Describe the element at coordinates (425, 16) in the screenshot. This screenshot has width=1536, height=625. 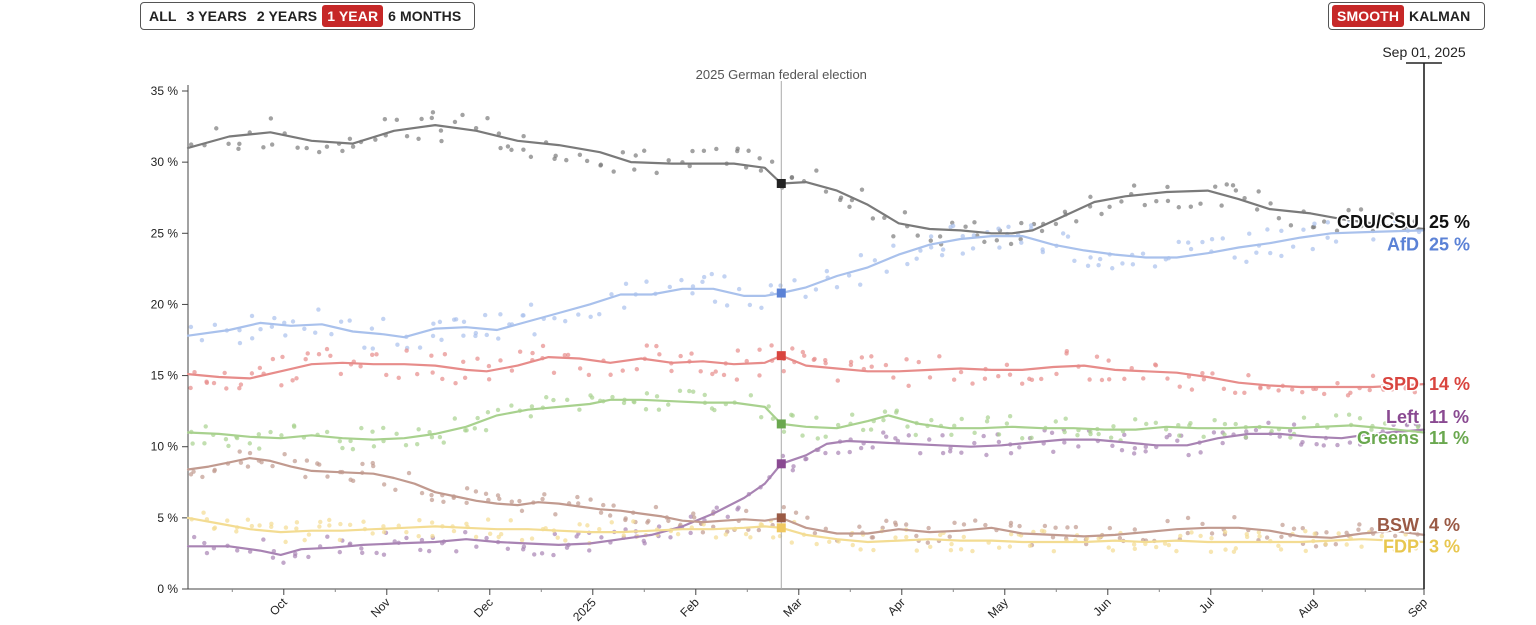
I see `range-6-months-button: 6 MONTHS` at that location.